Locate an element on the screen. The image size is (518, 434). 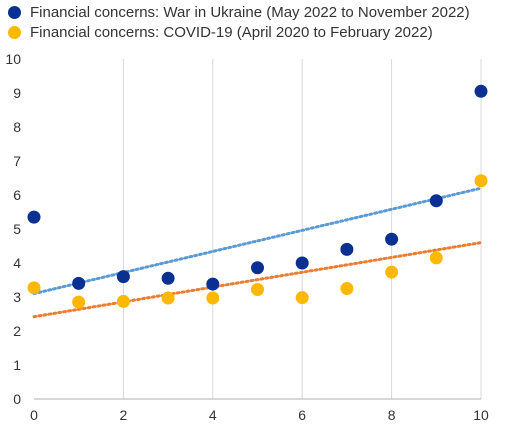
y-axis-ticks: 0 1 2 3 4 5 6 7 8 9 10 is located at coordinates (13, 229).